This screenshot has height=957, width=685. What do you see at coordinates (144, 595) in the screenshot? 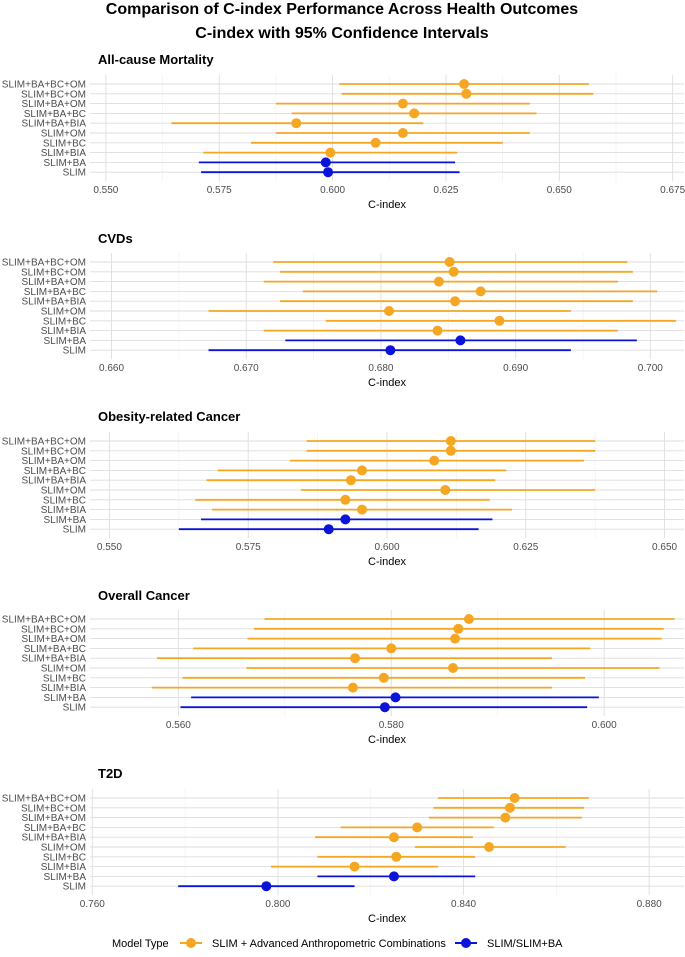
I see `panel-title: Overall Cancer` at bounding box center [144, 595].